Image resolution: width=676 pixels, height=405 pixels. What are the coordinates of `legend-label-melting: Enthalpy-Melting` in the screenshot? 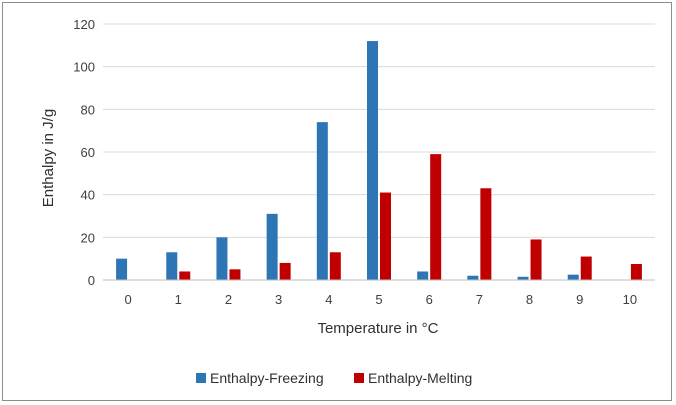 It's located at (420, 378).